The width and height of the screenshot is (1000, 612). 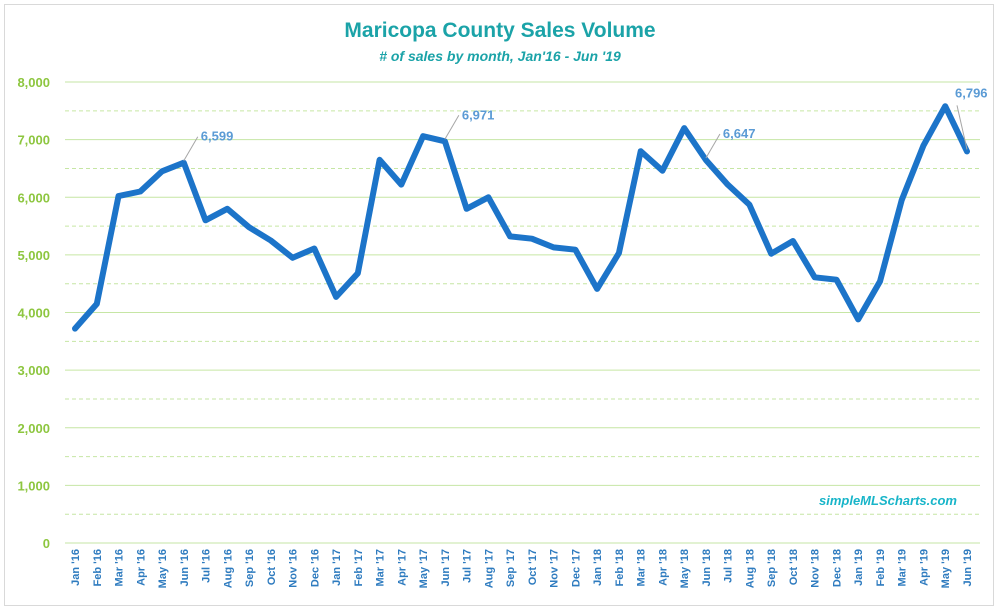 What do you see at coordinates (576, 568) in the screenshot?
I see `x-tick-label: Dec '17` at bounding box center [576, 568].